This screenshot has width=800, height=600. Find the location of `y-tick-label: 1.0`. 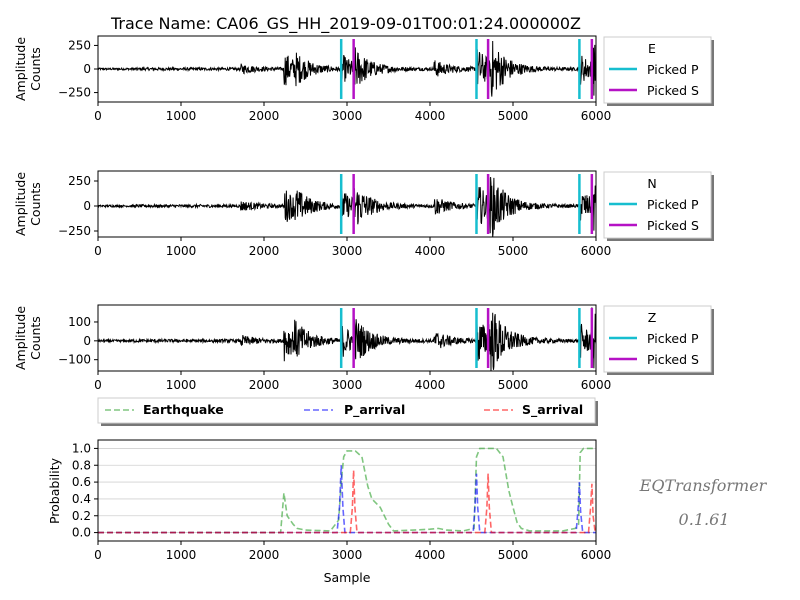

y-tick-label: 1.0 is located at coordinates (81, 448).